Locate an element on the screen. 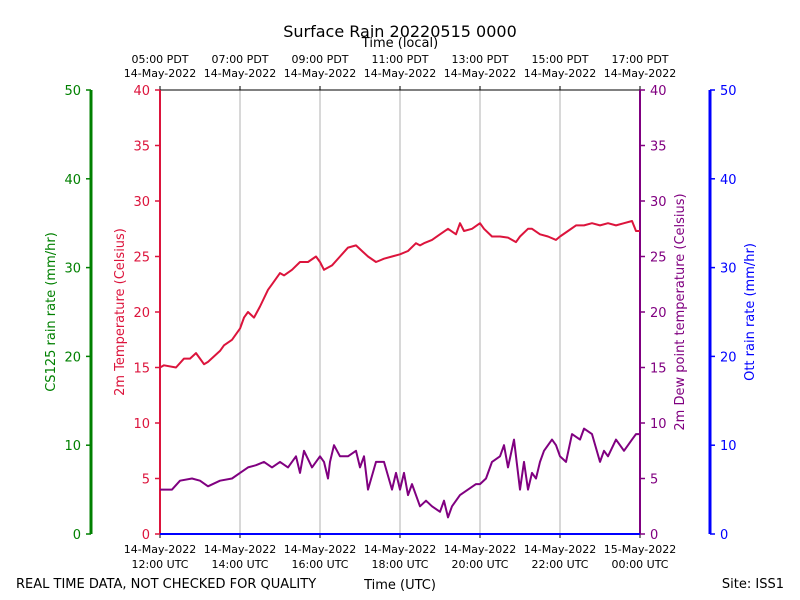 This screenshot has width=800, height=600. chart-title: Surface Rain 20220515 0000 is located at coordinates (400, 31).